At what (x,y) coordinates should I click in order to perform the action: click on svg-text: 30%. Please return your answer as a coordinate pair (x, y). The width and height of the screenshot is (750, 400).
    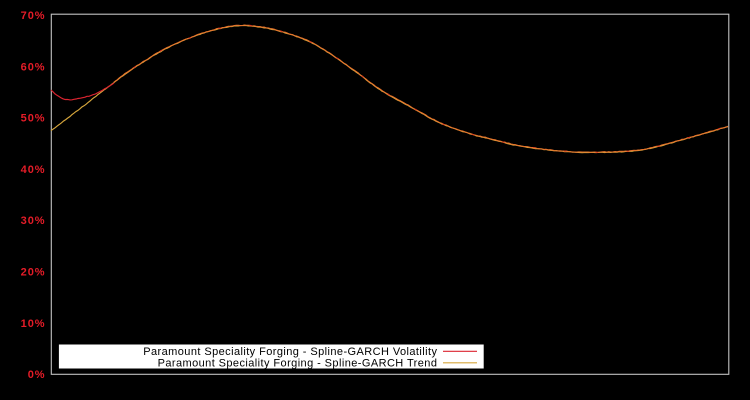
    Looking at the image, I should click on (33, 221).